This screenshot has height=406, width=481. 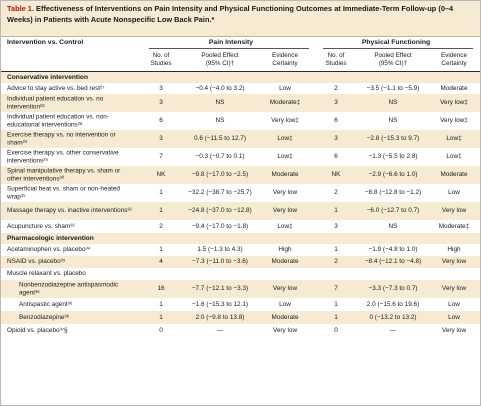 I want to click on function-pooled-effect: −6.0 (−12.7 to 0.7), so click(x=393, y=211).